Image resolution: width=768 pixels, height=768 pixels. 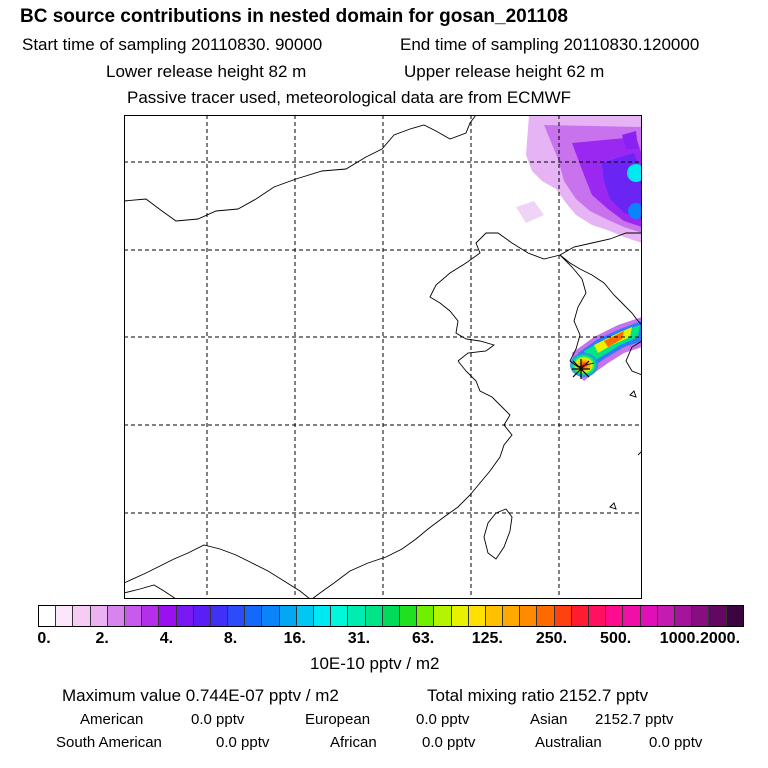 What do you see at coordinates (172, 44) in the screenshot?
I see `start-time-label: Start time of sampling 20110830. 90000` at bounding box center [172, 44].